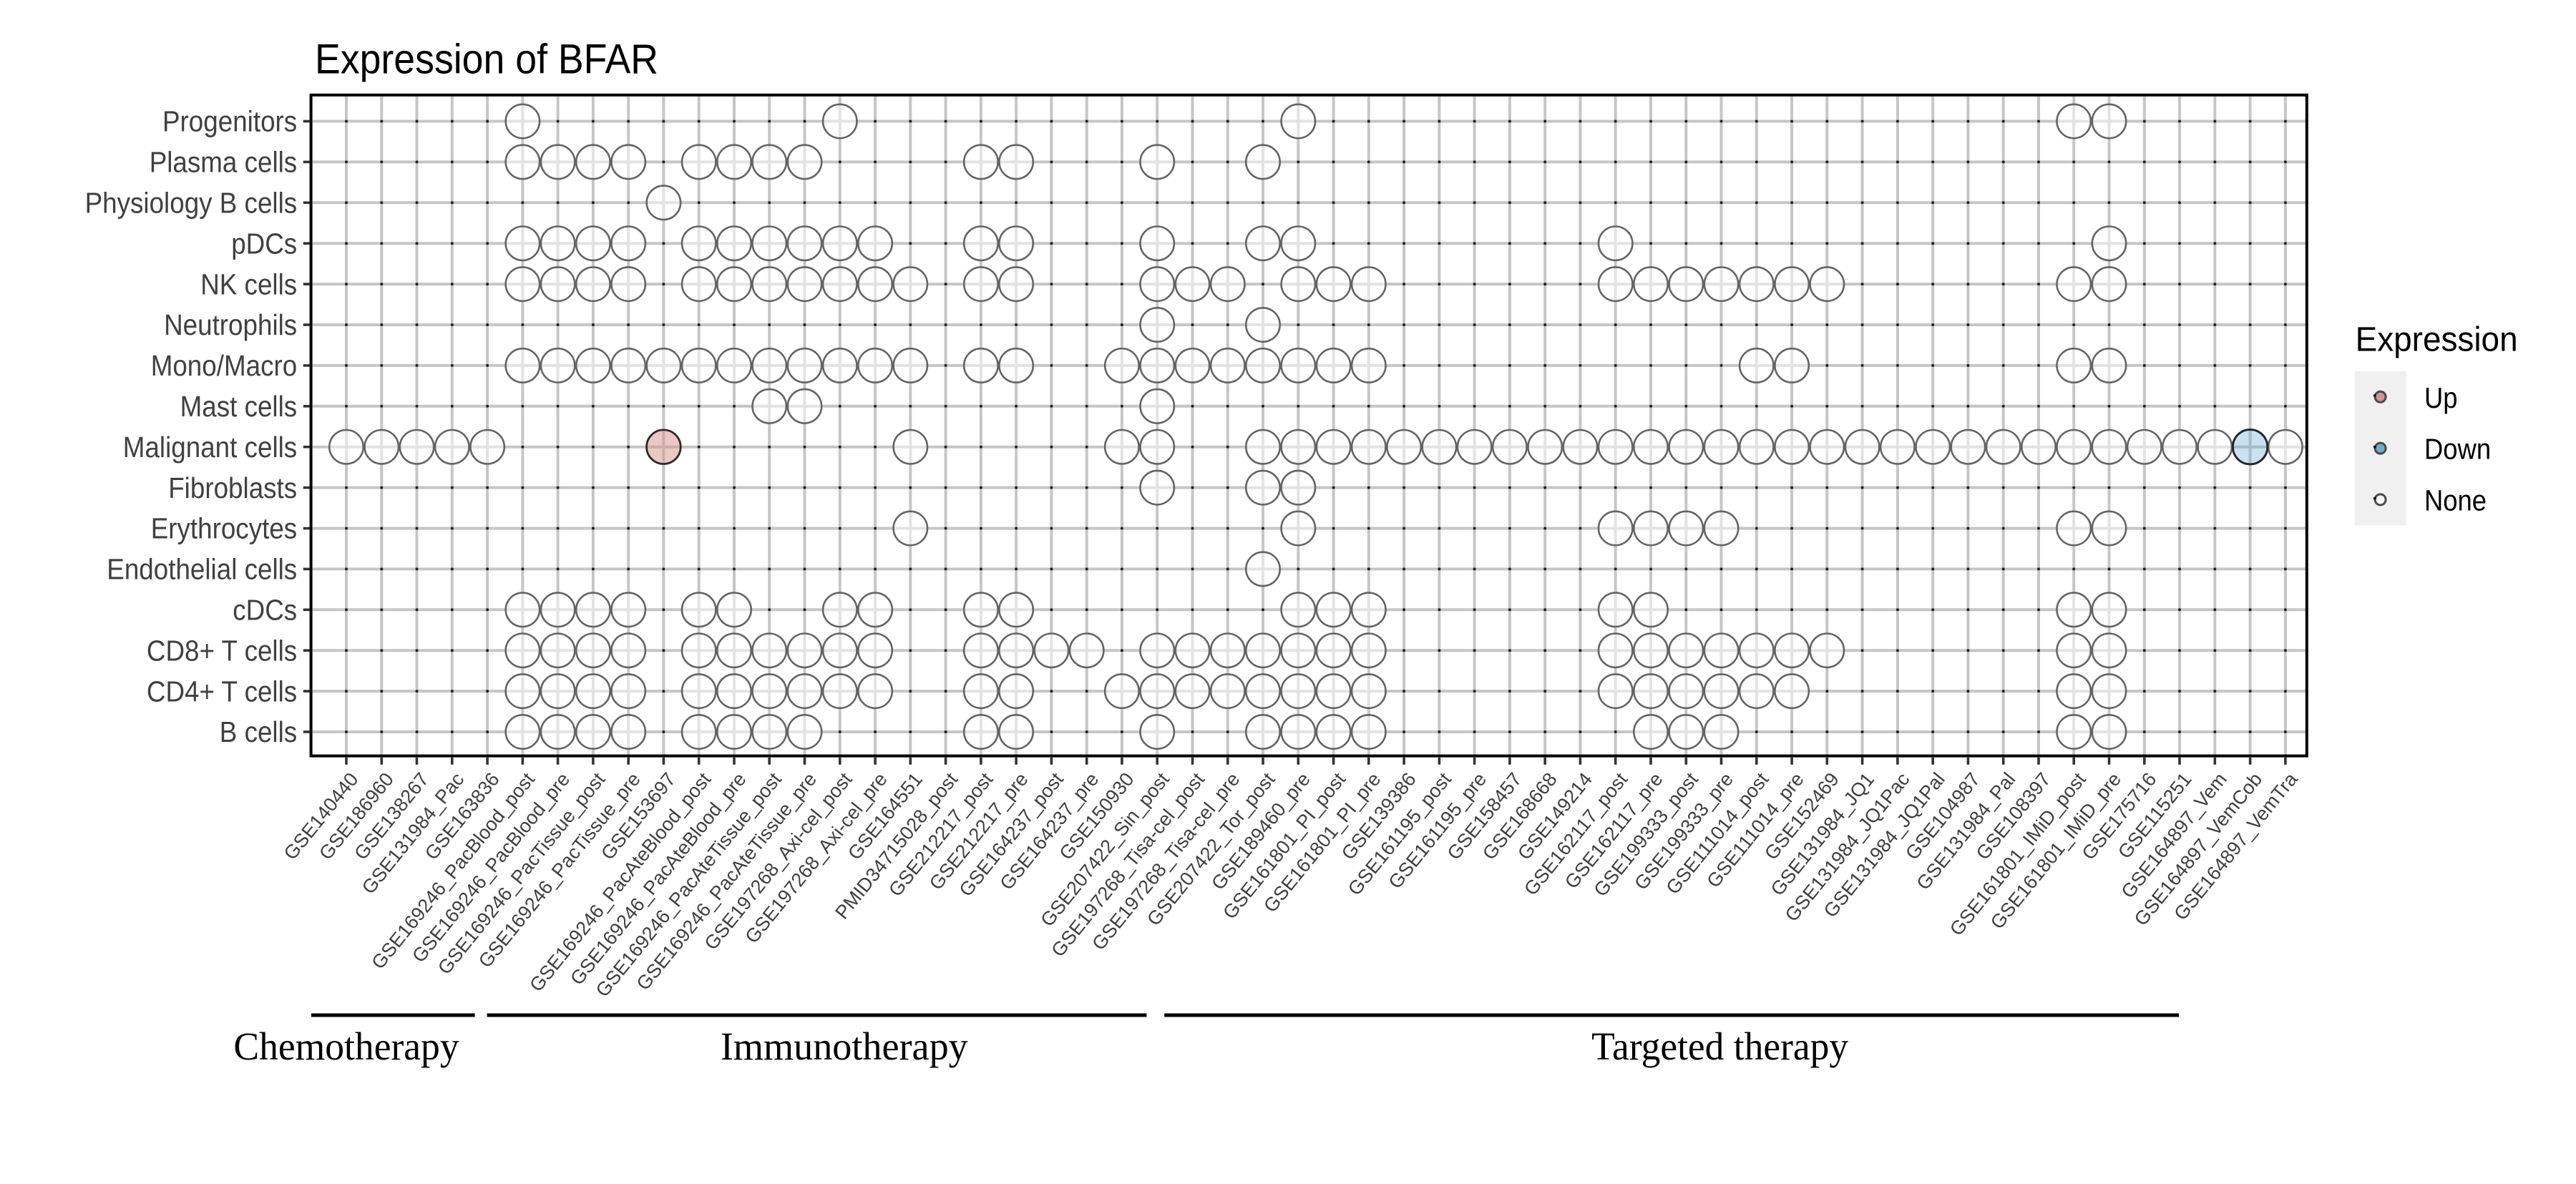 The image size is (2576, 1184). Describe the element at coordinates (2457, 449) in the screenshot. I see `svg-text: Down` at that location.